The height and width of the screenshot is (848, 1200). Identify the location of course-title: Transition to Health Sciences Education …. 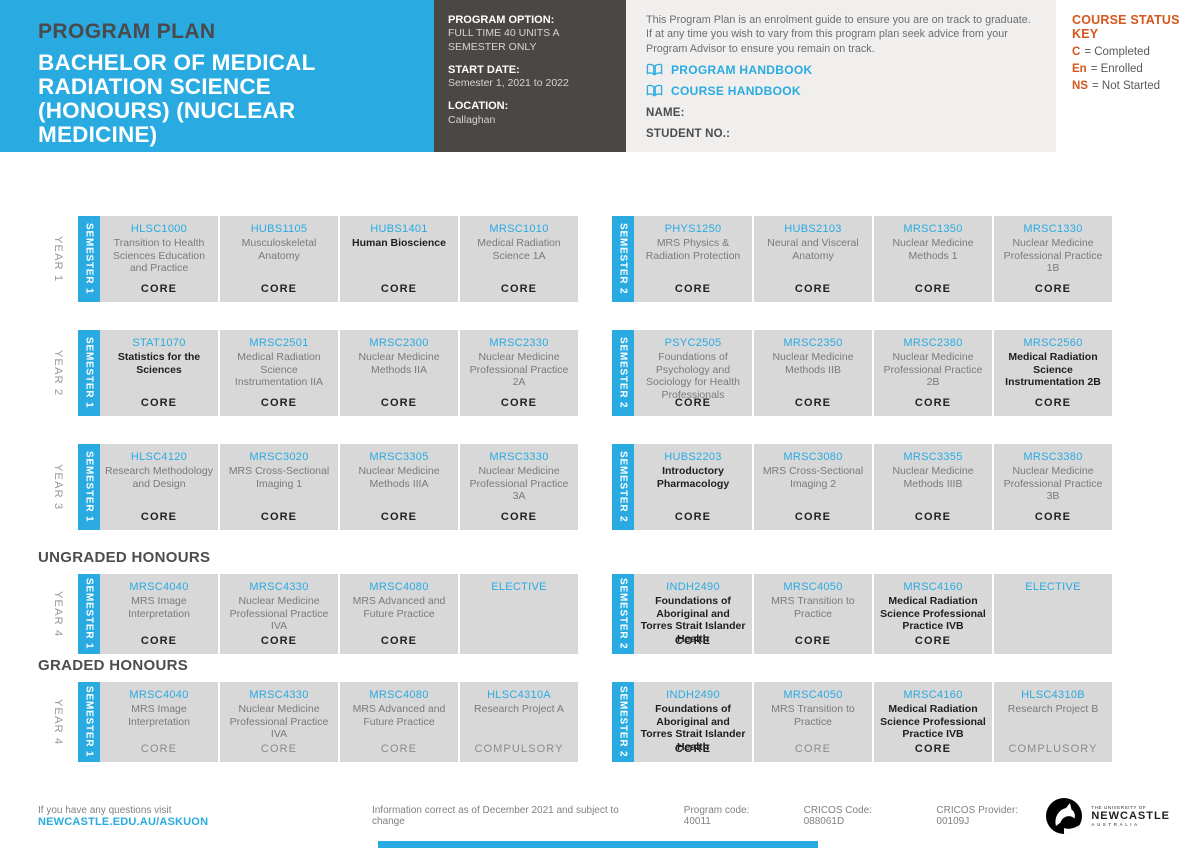
(159, 256).